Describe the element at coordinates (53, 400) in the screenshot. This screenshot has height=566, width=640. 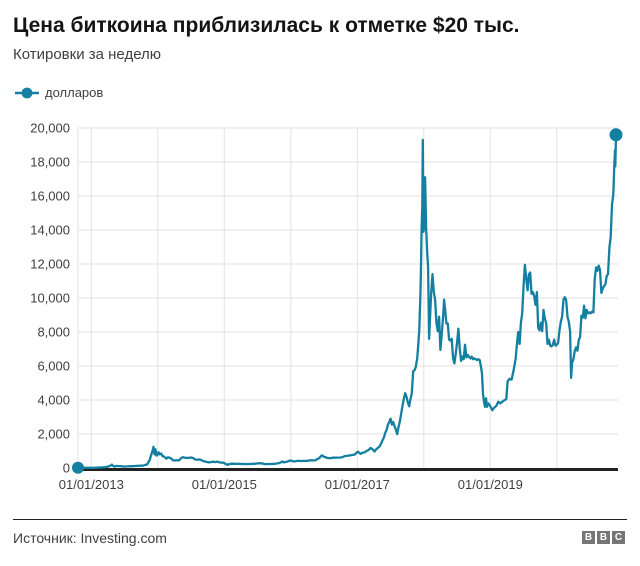
I see `y-axis-tick-label: 4,000` at that location.